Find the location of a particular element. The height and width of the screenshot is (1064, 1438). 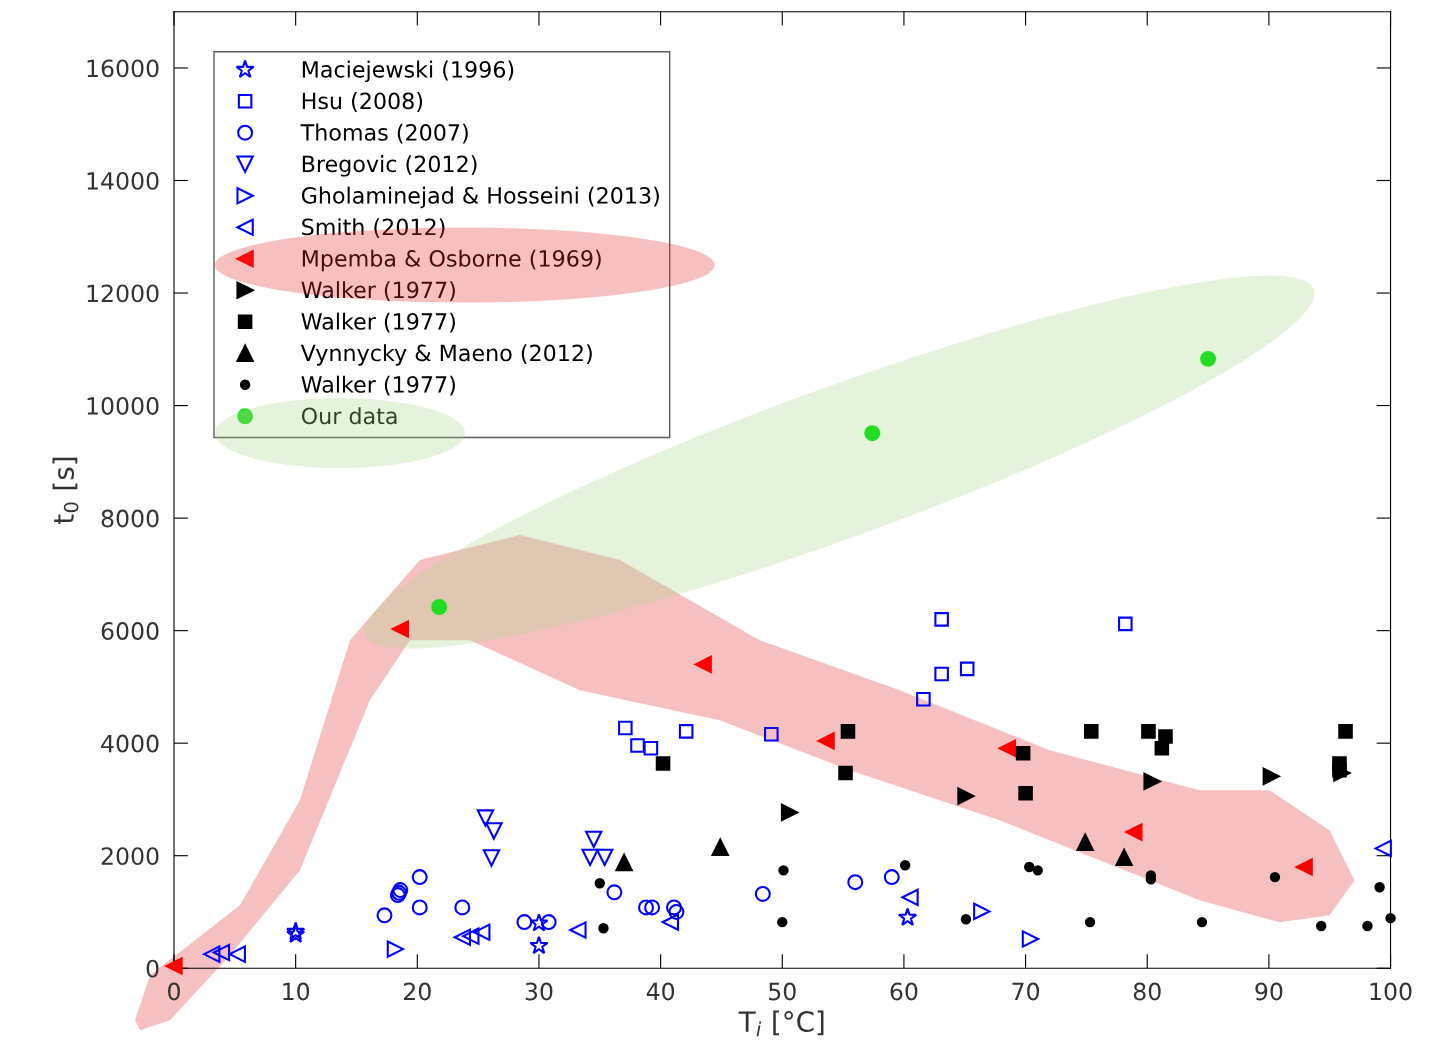

legend-label: Mpemba & Osborne (1969) is located at coordinates (451, 260).